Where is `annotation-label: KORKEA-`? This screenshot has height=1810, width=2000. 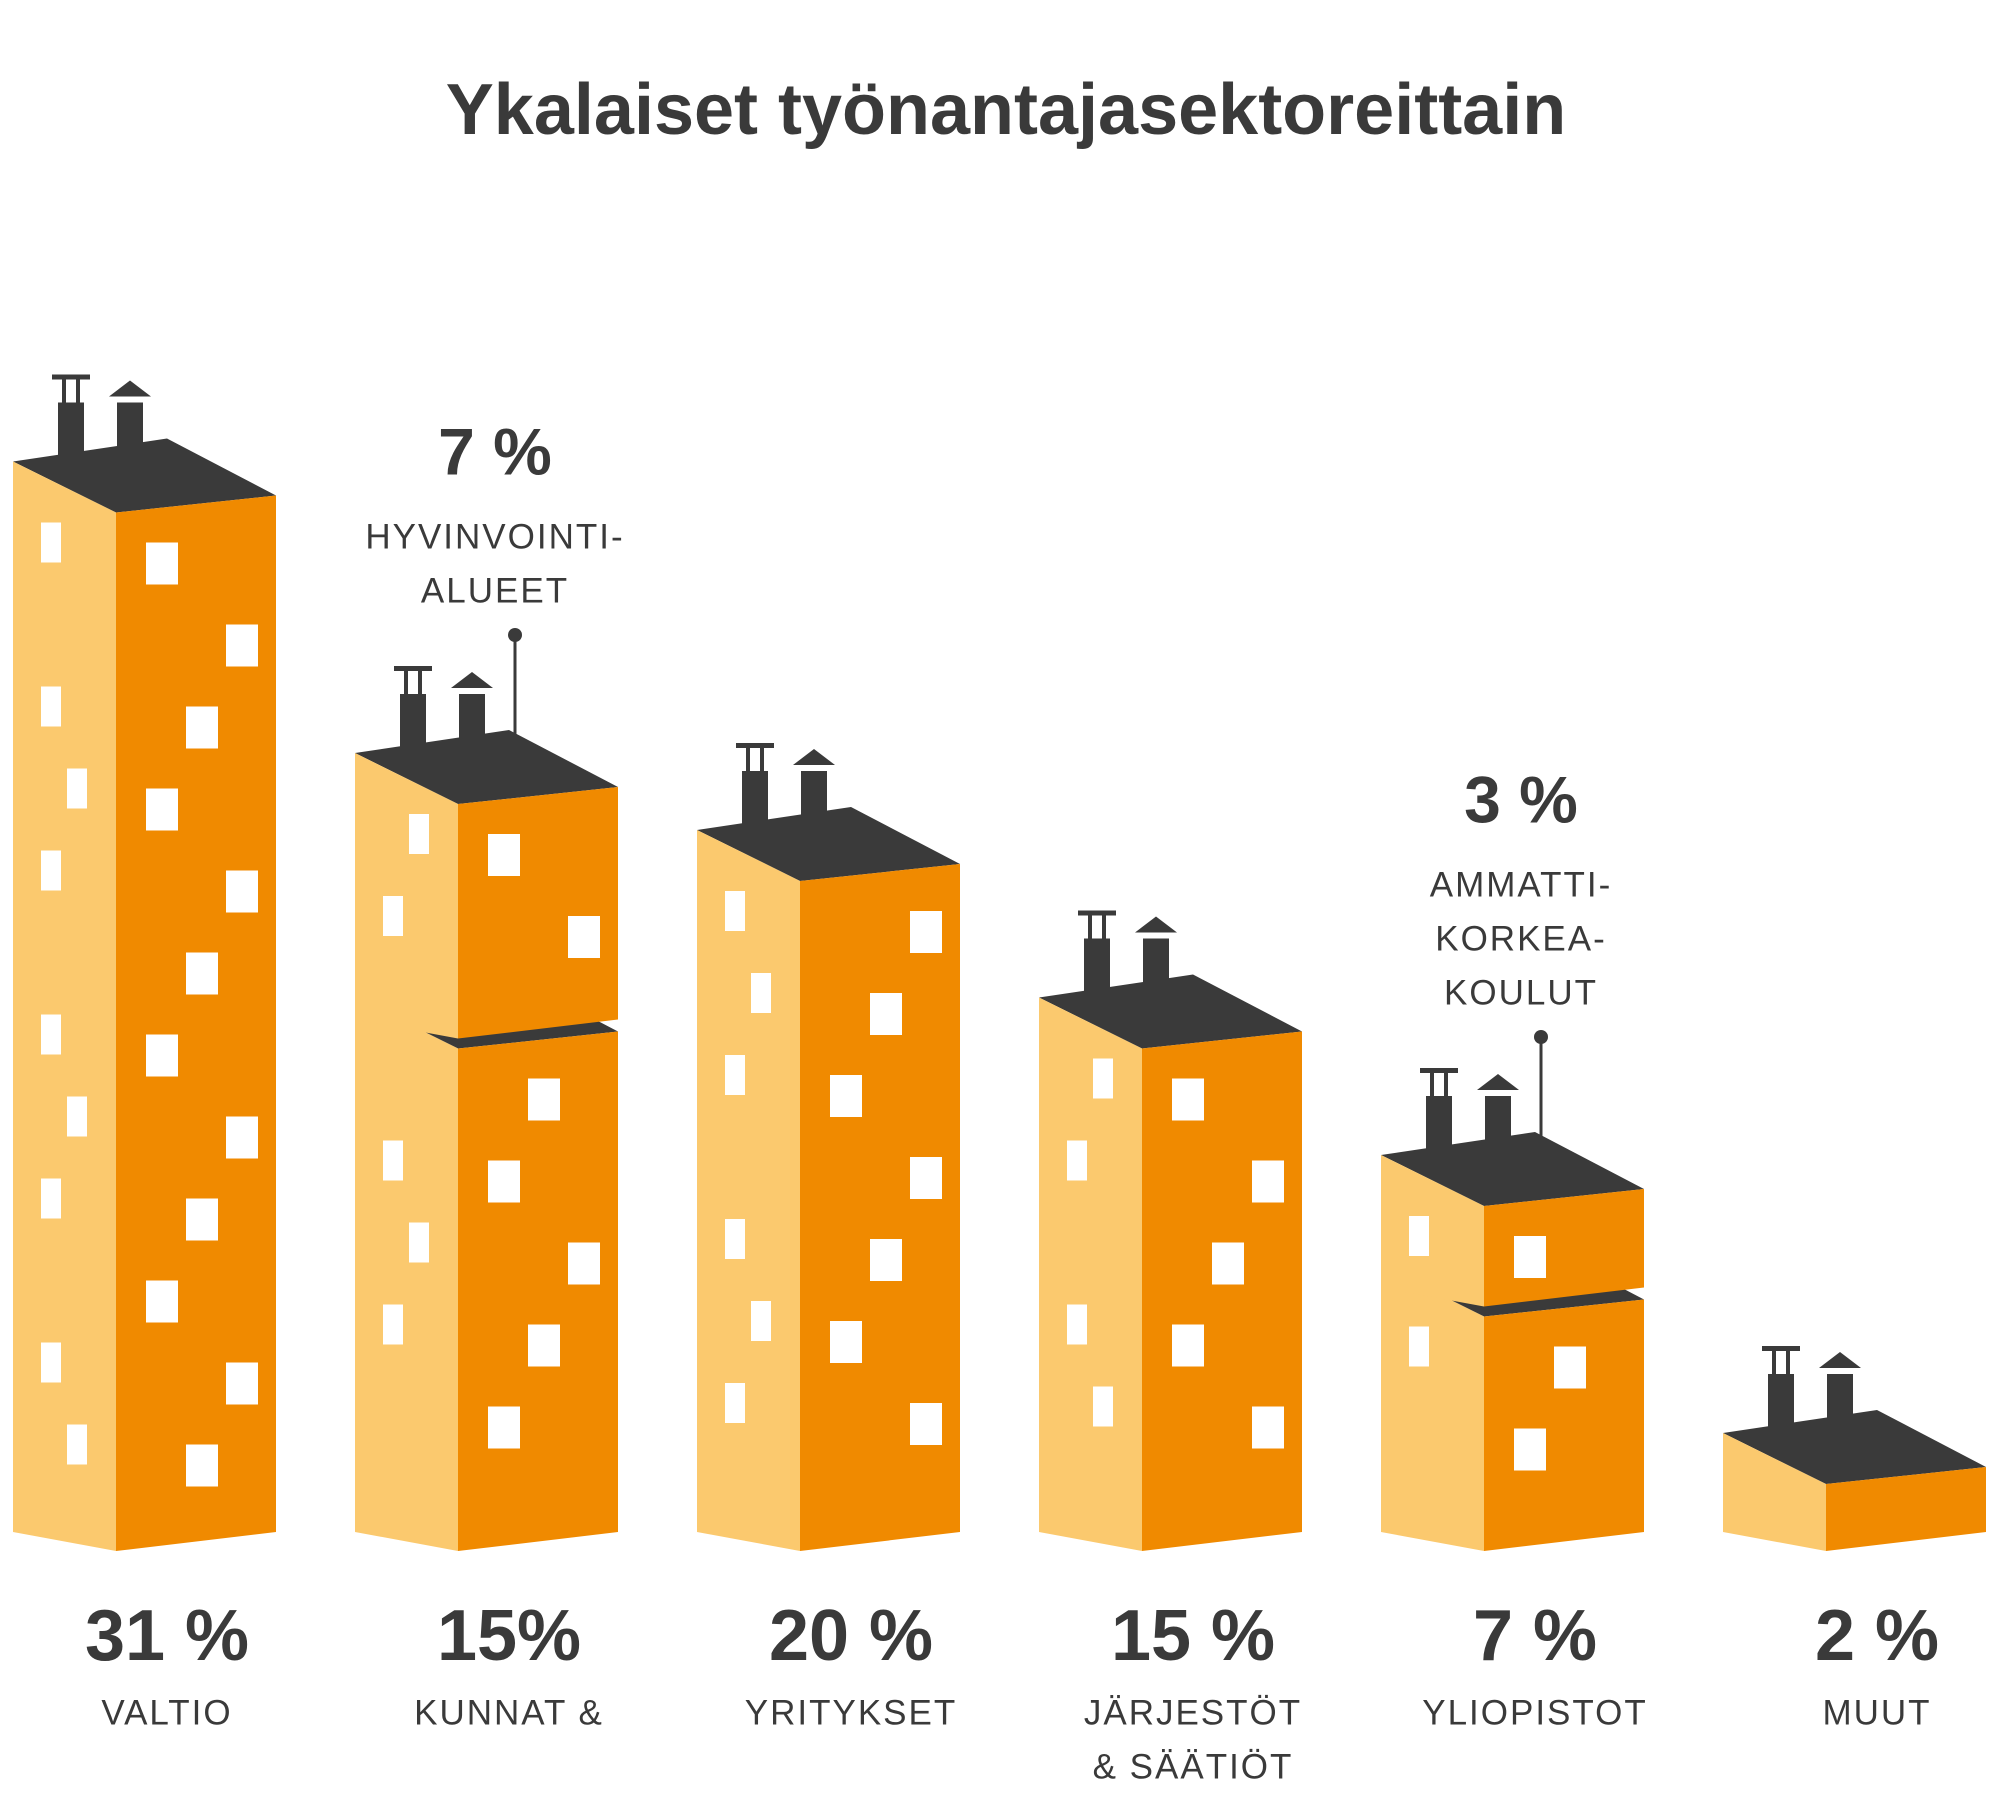 annotation-label: KORKEA- is located at coordinates (1521, 938).